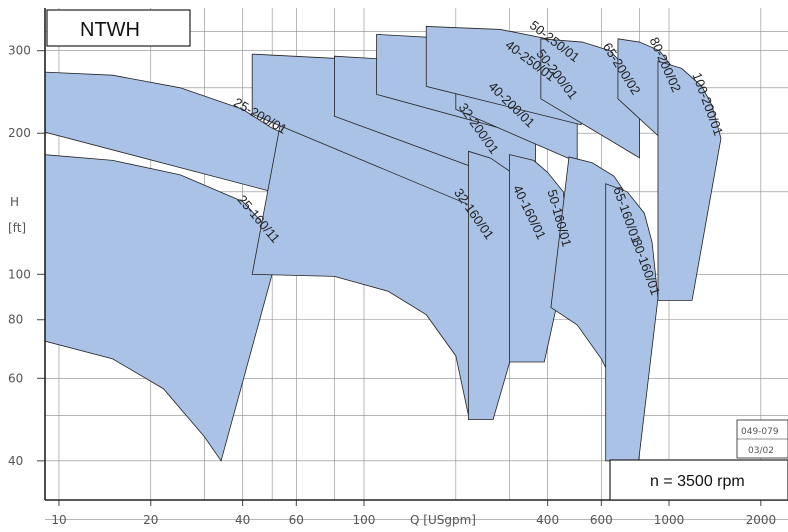  I want to click on y-tick-label: 300, so click(19, 51).